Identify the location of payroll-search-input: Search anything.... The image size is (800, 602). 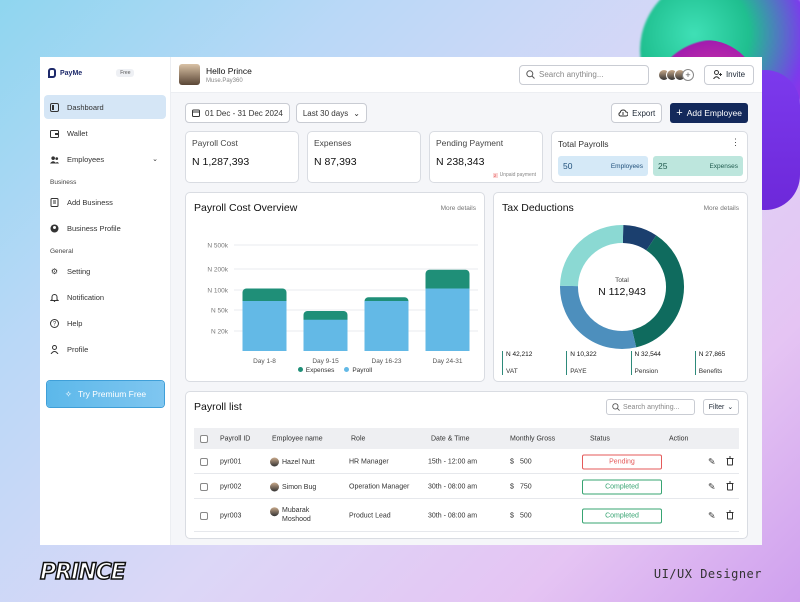
(650, 407).